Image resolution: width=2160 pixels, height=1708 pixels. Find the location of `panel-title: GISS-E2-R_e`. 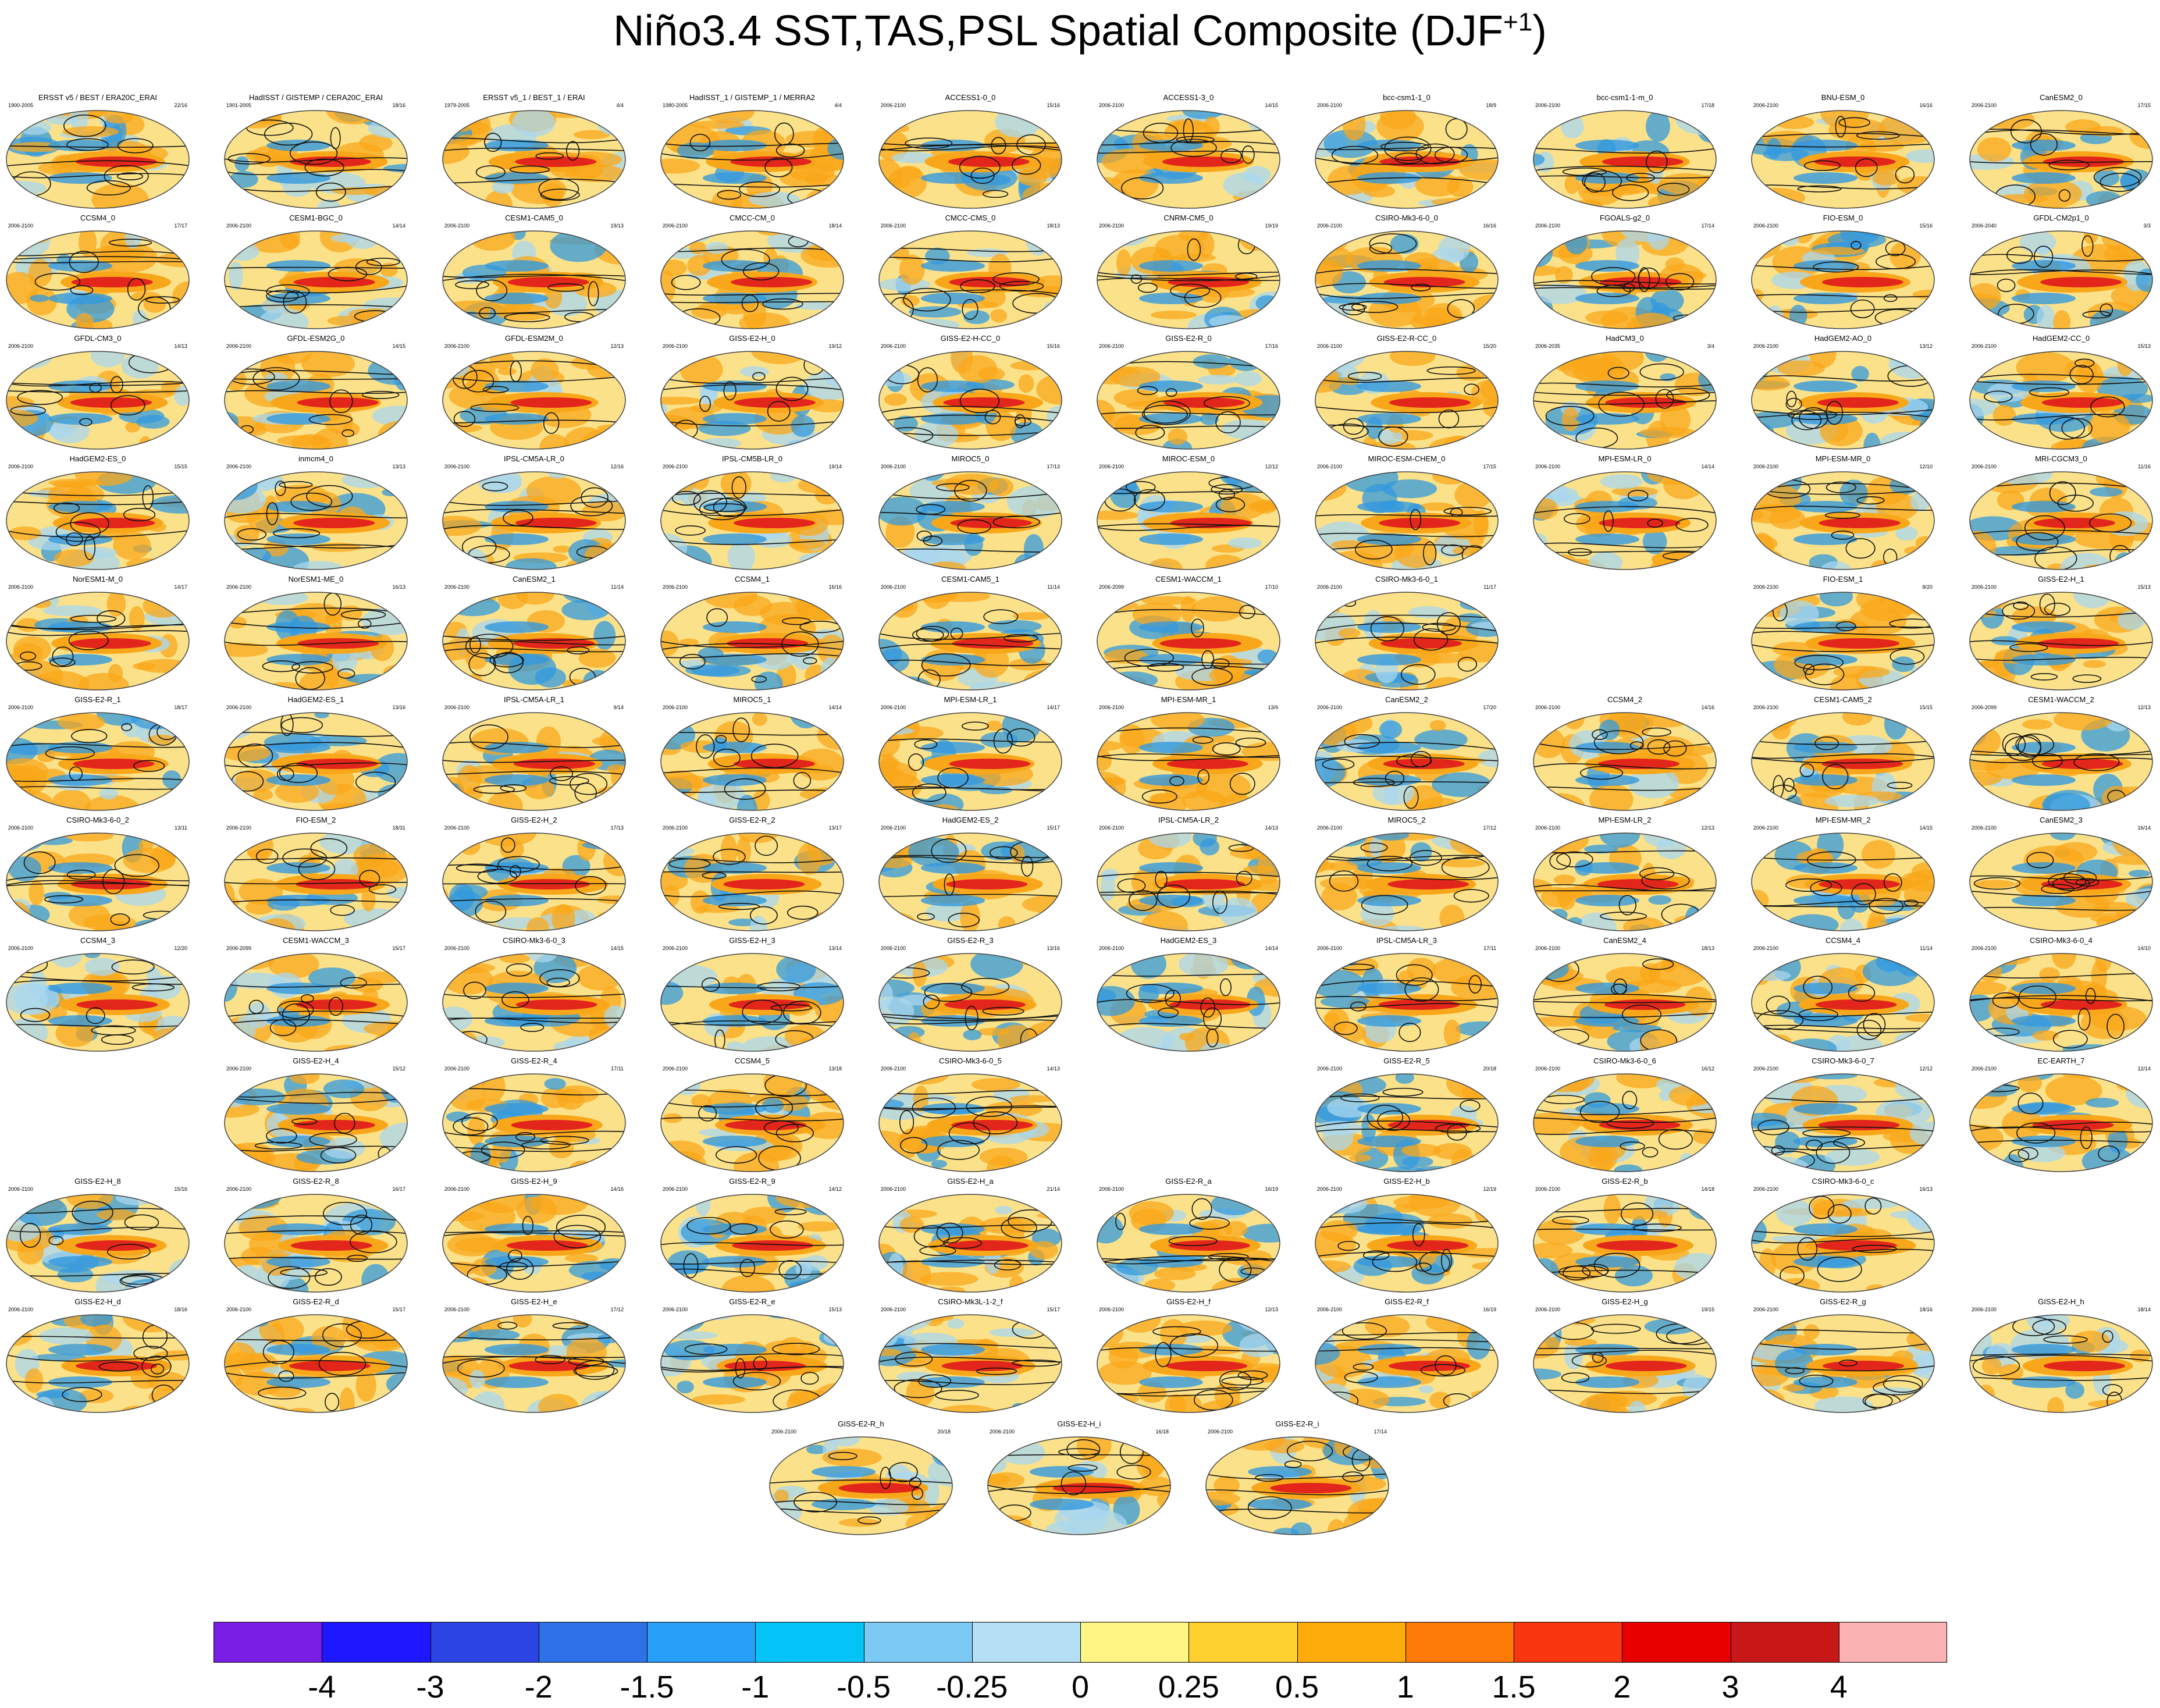

panel-title: GISS-E2-R_e is located at coordinates (752, 1301).